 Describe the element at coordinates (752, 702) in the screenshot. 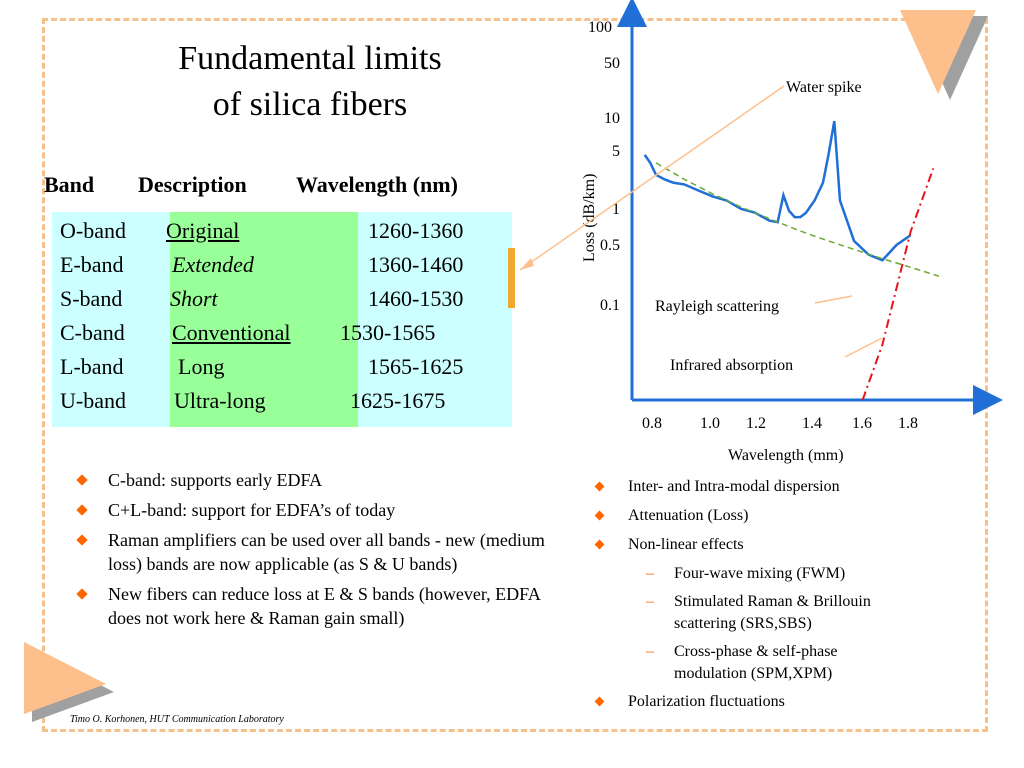

I see `list-item: Polarization fluctuations` at that location.